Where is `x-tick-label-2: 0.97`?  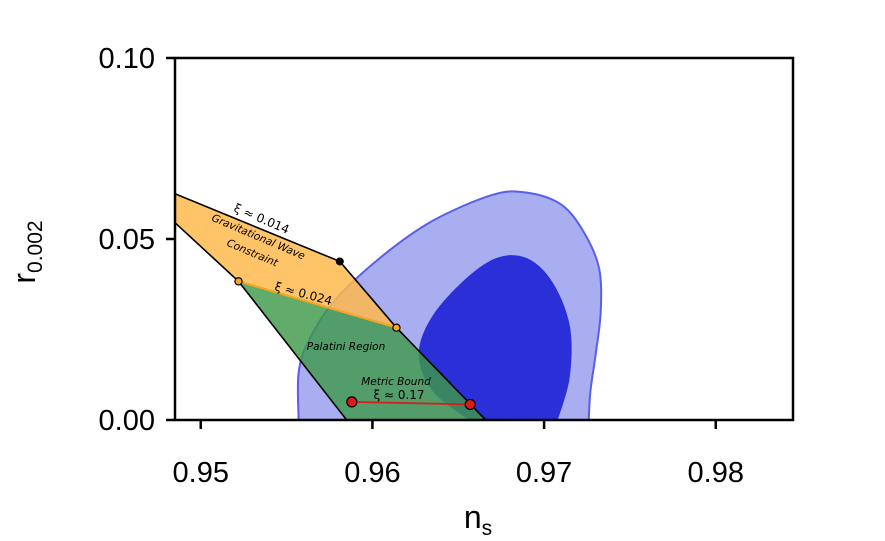 x-tick-label-2: 0.97 is located at coordinates (544, 473).